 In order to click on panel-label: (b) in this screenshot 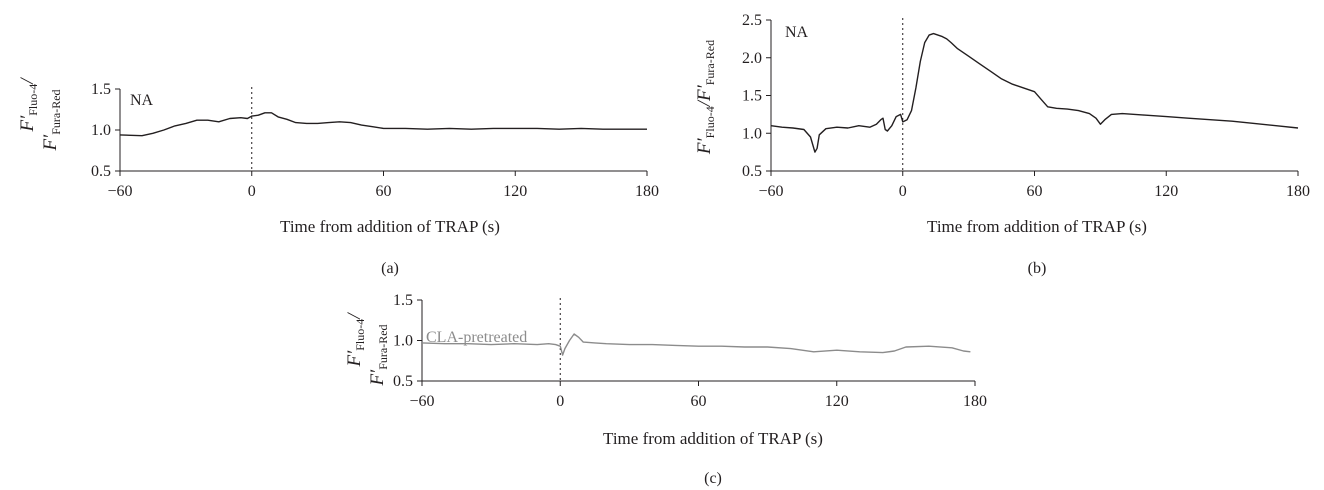, I will do `click(1037, 268)`.